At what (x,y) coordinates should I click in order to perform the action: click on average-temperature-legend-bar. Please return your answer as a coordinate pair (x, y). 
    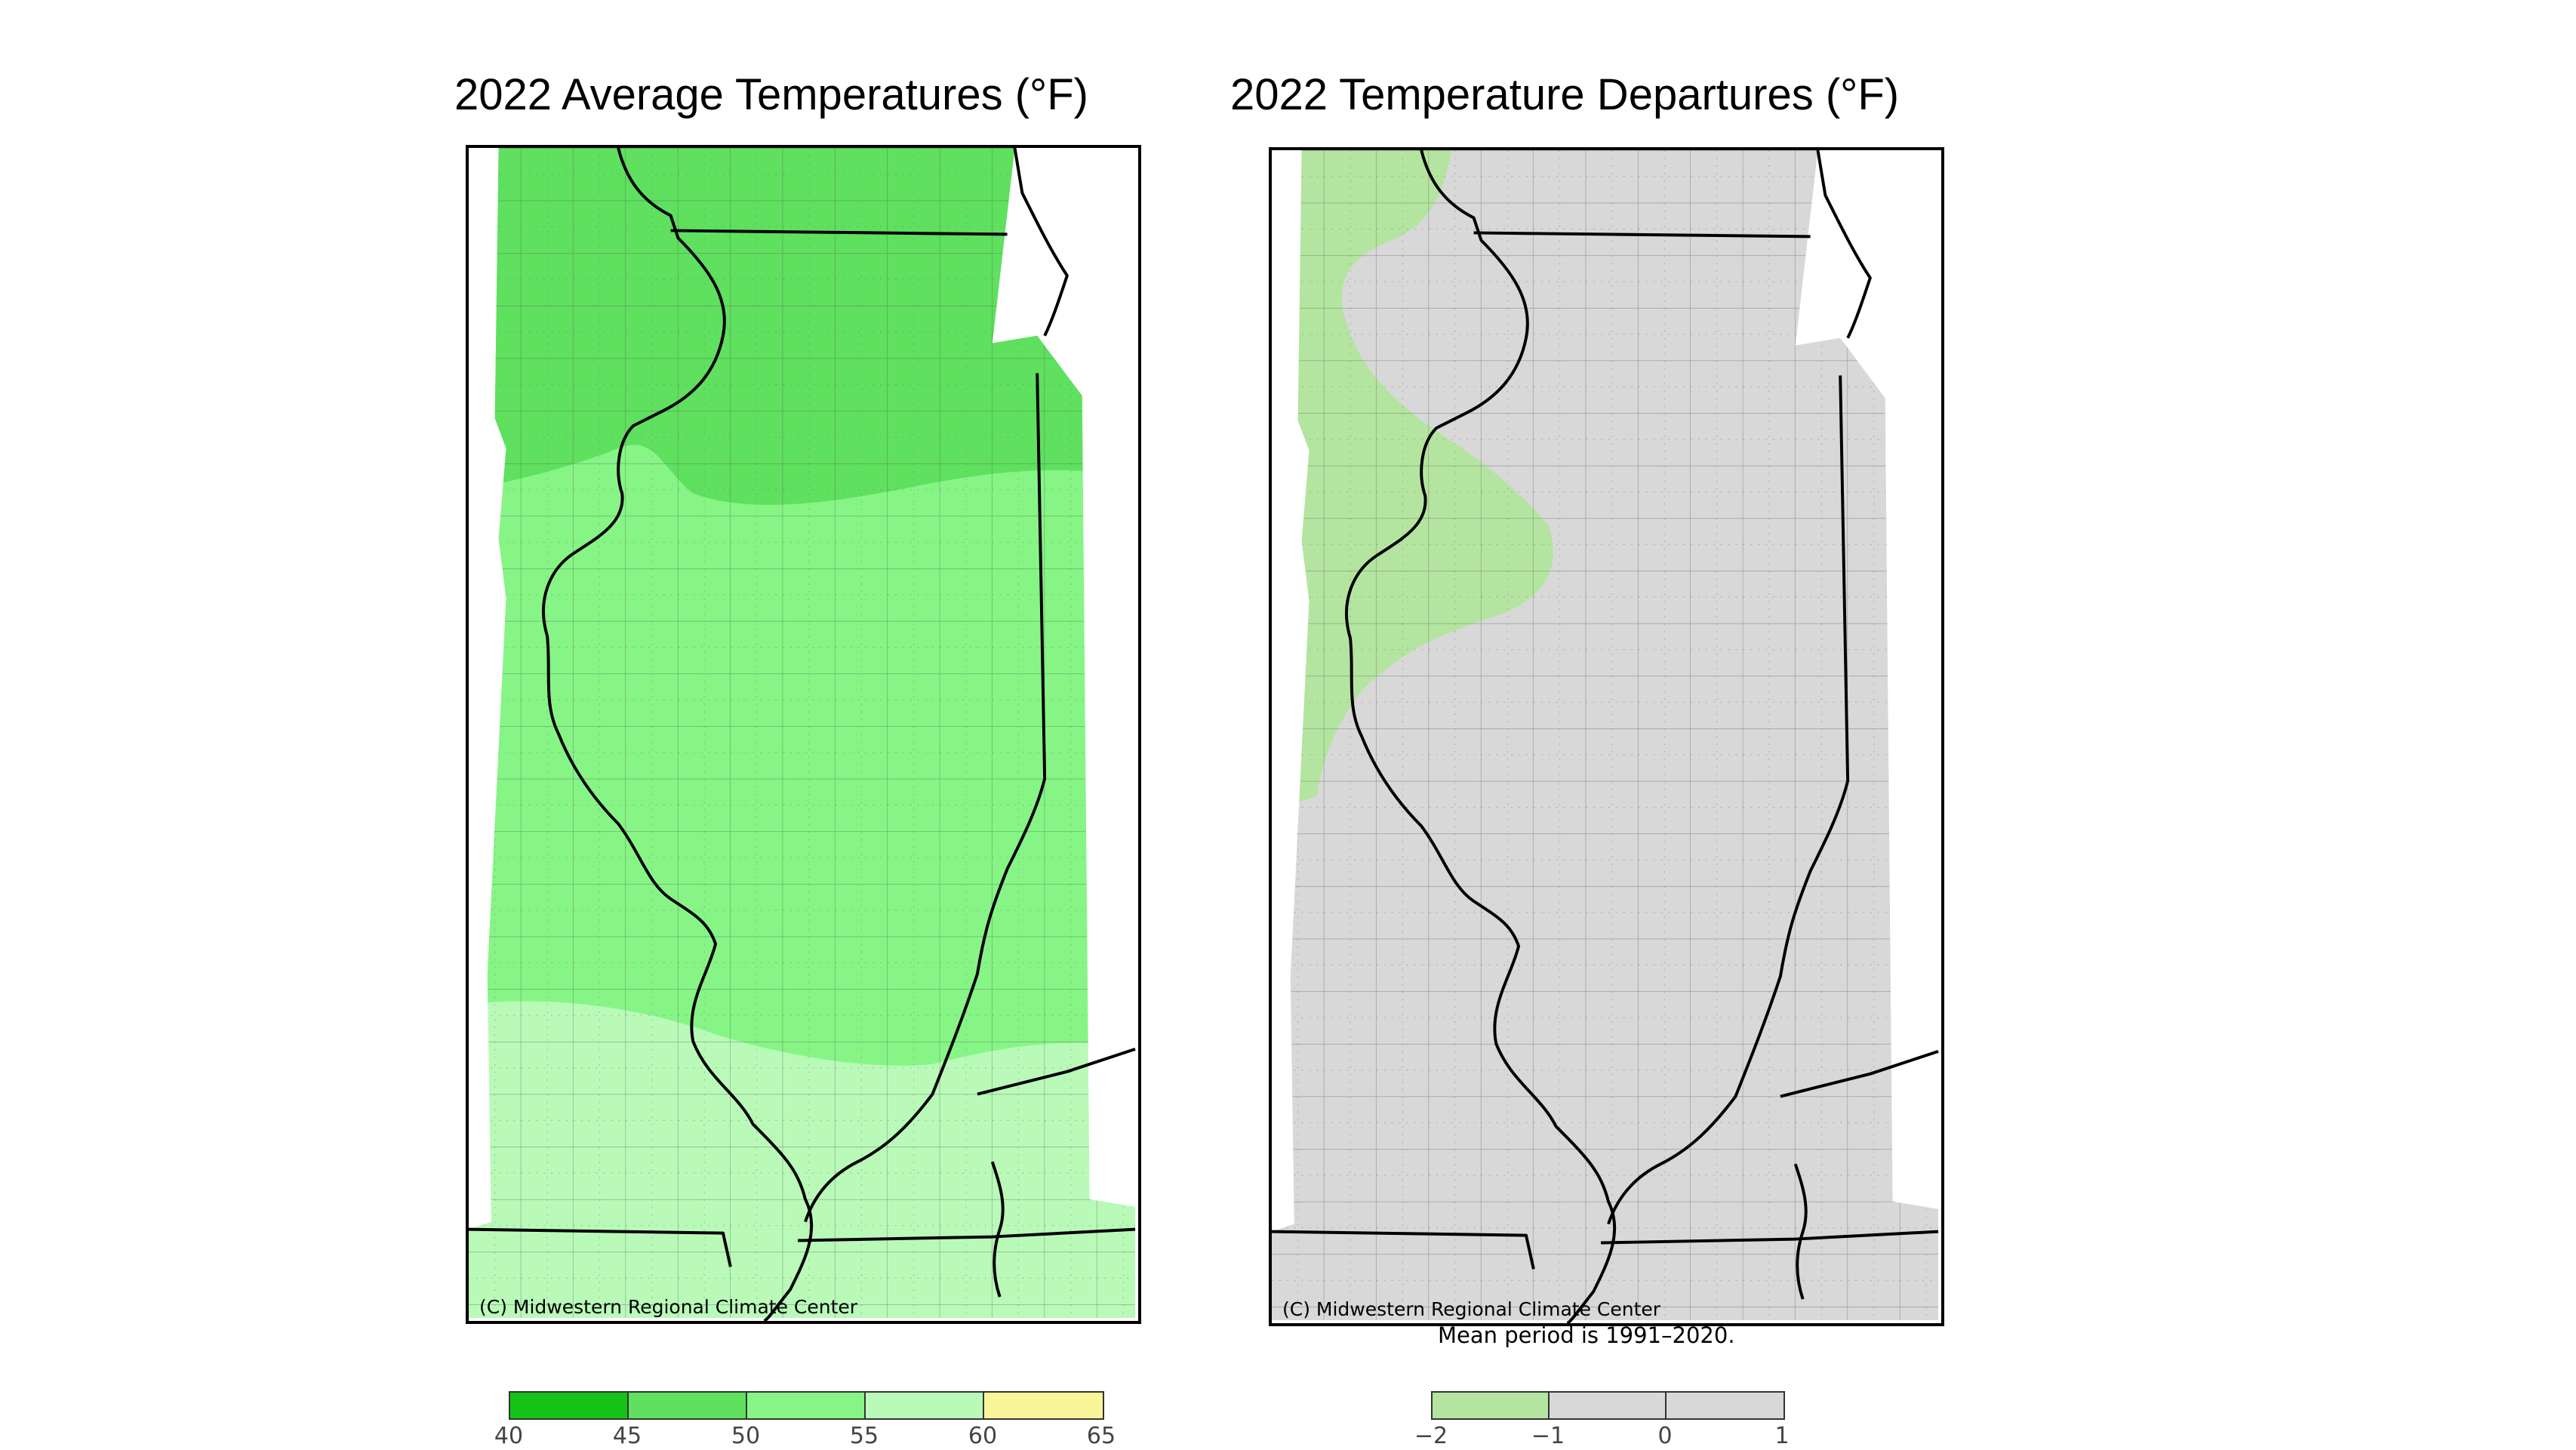
    Looking at the image, I should click on (807, 1405).